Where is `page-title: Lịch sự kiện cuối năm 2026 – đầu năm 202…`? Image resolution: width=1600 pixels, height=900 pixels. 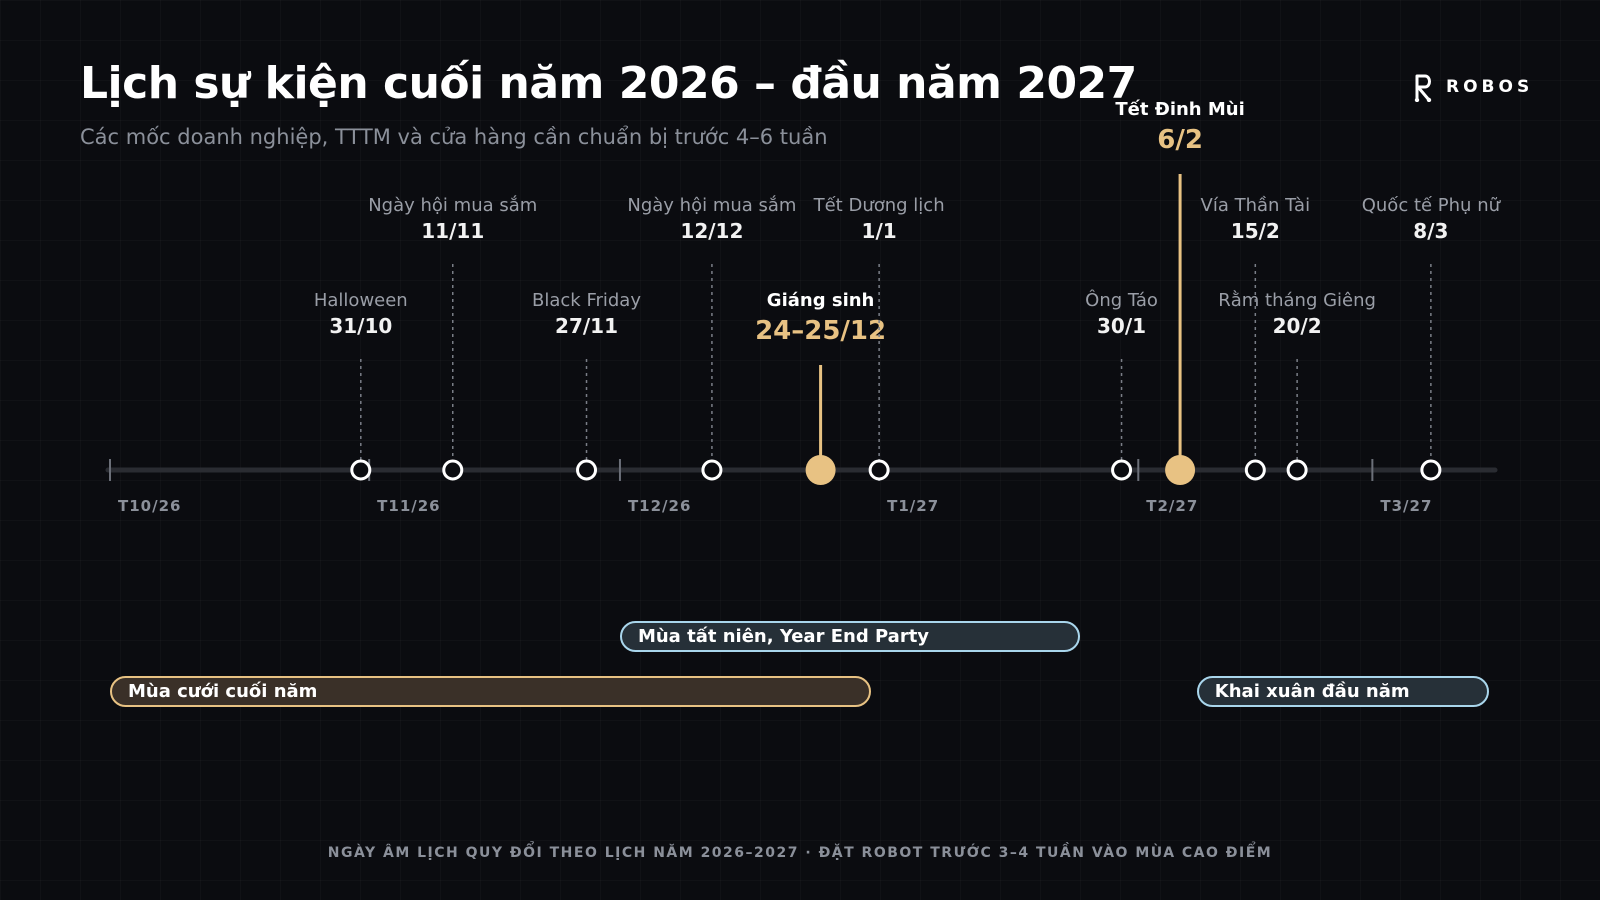
page-title: Lịch sự kiện cuối năm 2026 – đầu năm 202… is located at coordinates (608, 83).